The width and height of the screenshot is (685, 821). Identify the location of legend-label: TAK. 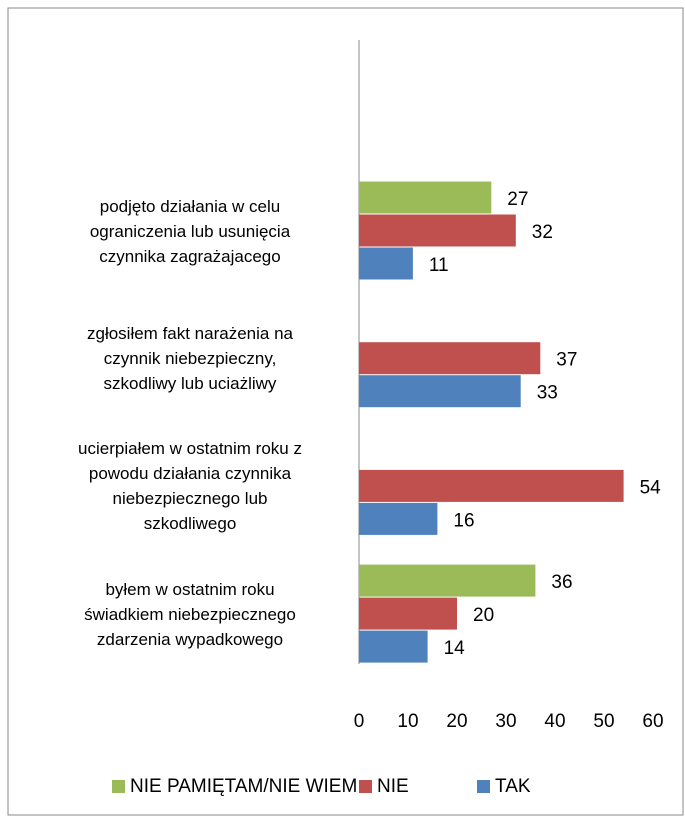
(513, 786).